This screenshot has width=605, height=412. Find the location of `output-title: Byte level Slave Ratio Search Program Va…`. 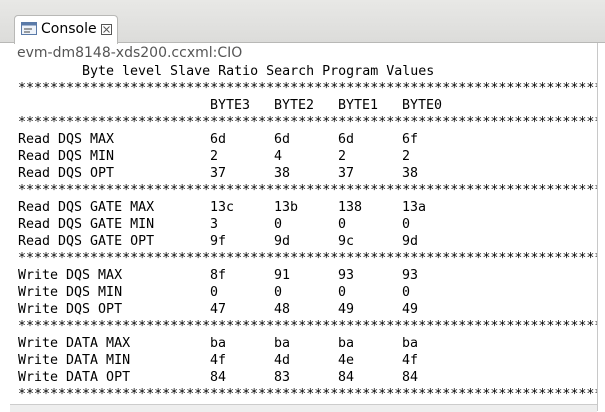

output-title: Byte level Slave Ratio Search Program Va… is located at coordinates (258, 71).